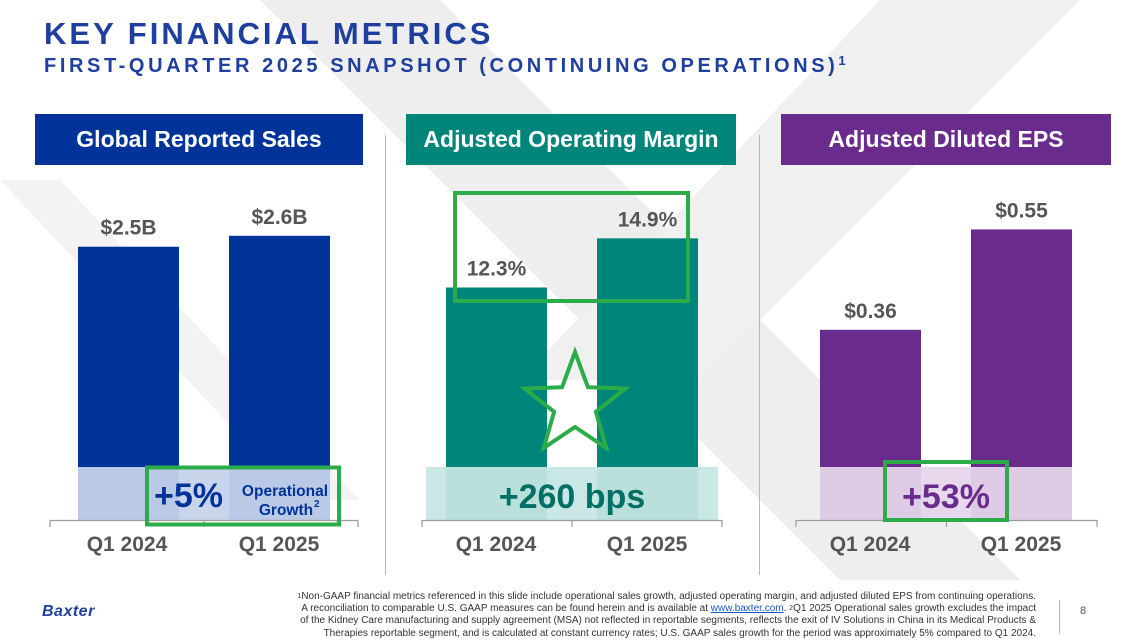 This screenshot has height=641, width=1144. Describe the element at coordinates (317, 504) in the screenshot. I see `sales-callout-footnote-marker: 2` at that location.